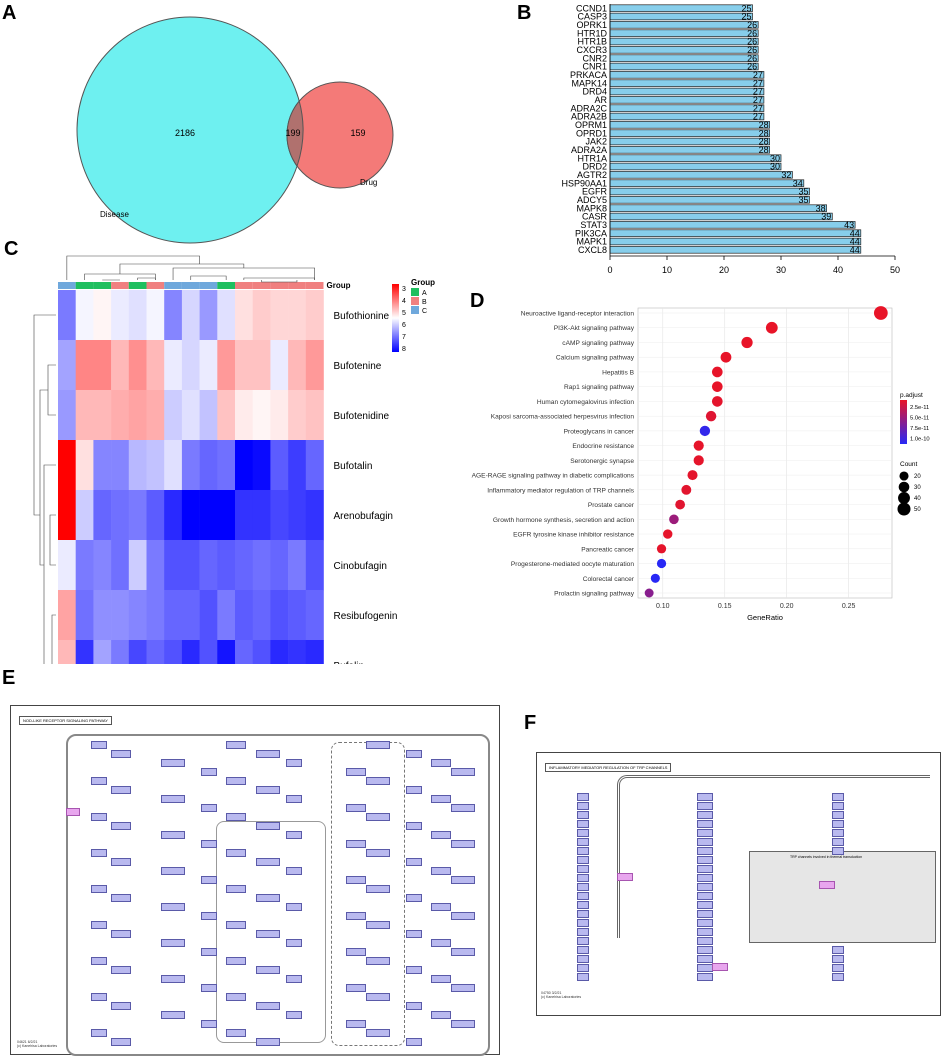  What do you see at coordinates (773, 856) in the screenshot?
I see `kegg-f-membrane` at bounding box center [773, 856].